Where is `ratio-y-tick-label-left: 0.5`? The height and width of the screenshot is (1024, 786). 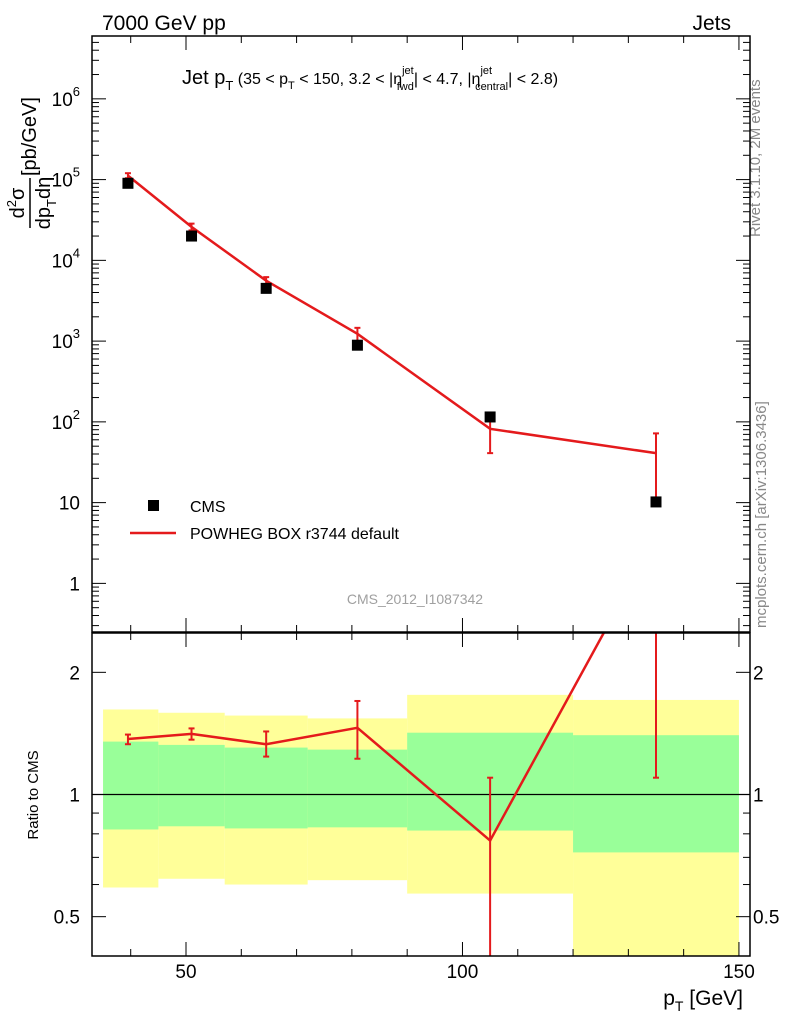
ratio-y-tick-label-left: 0.5 is located at coordinates (67, 918).